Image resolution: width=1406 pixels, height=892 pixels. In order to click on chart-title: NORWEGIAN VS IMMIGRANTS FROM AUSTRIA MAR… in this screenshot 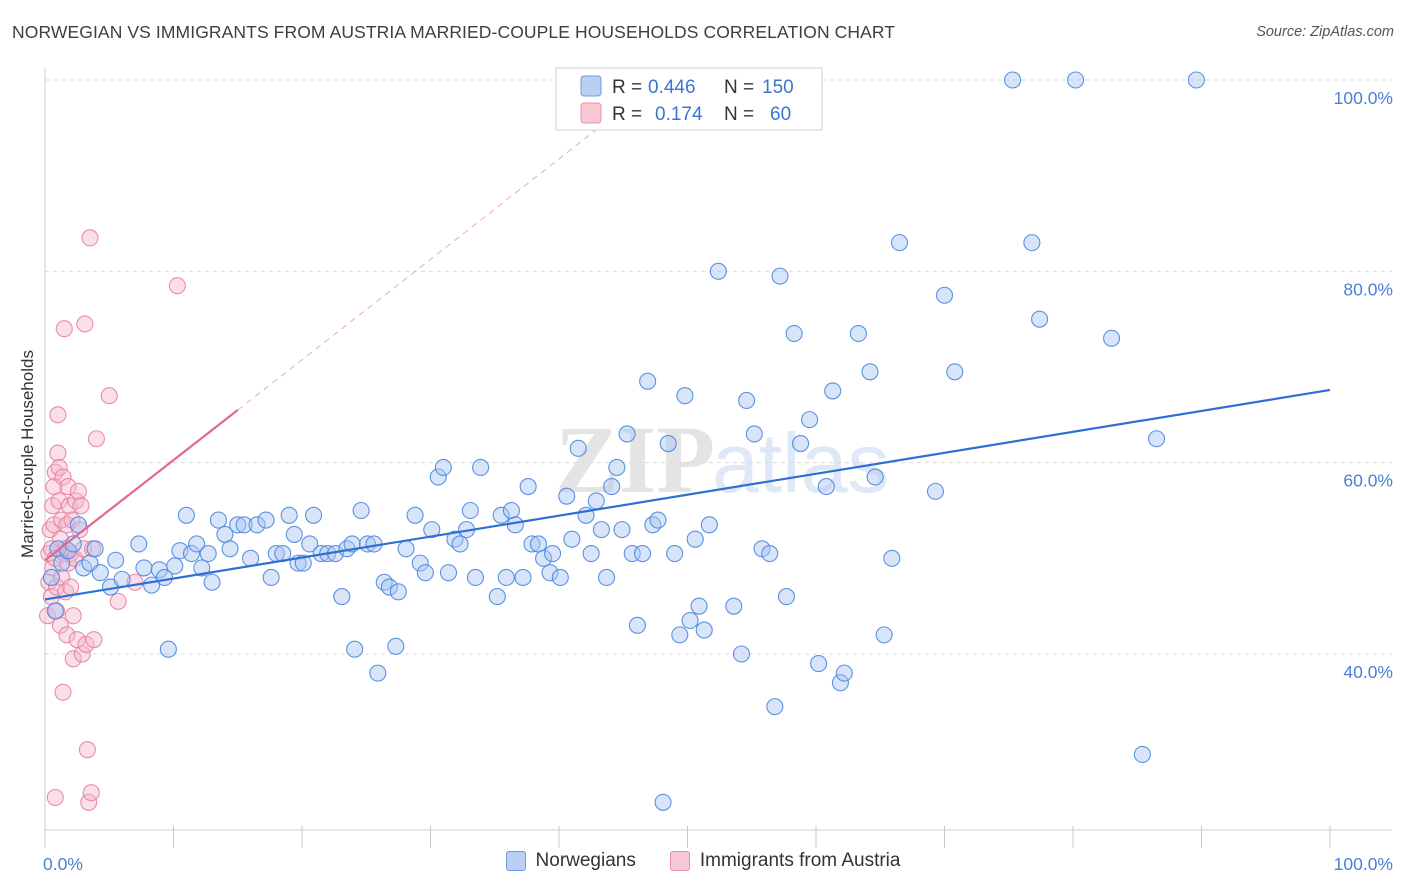, I will do `click(454, 32)`.